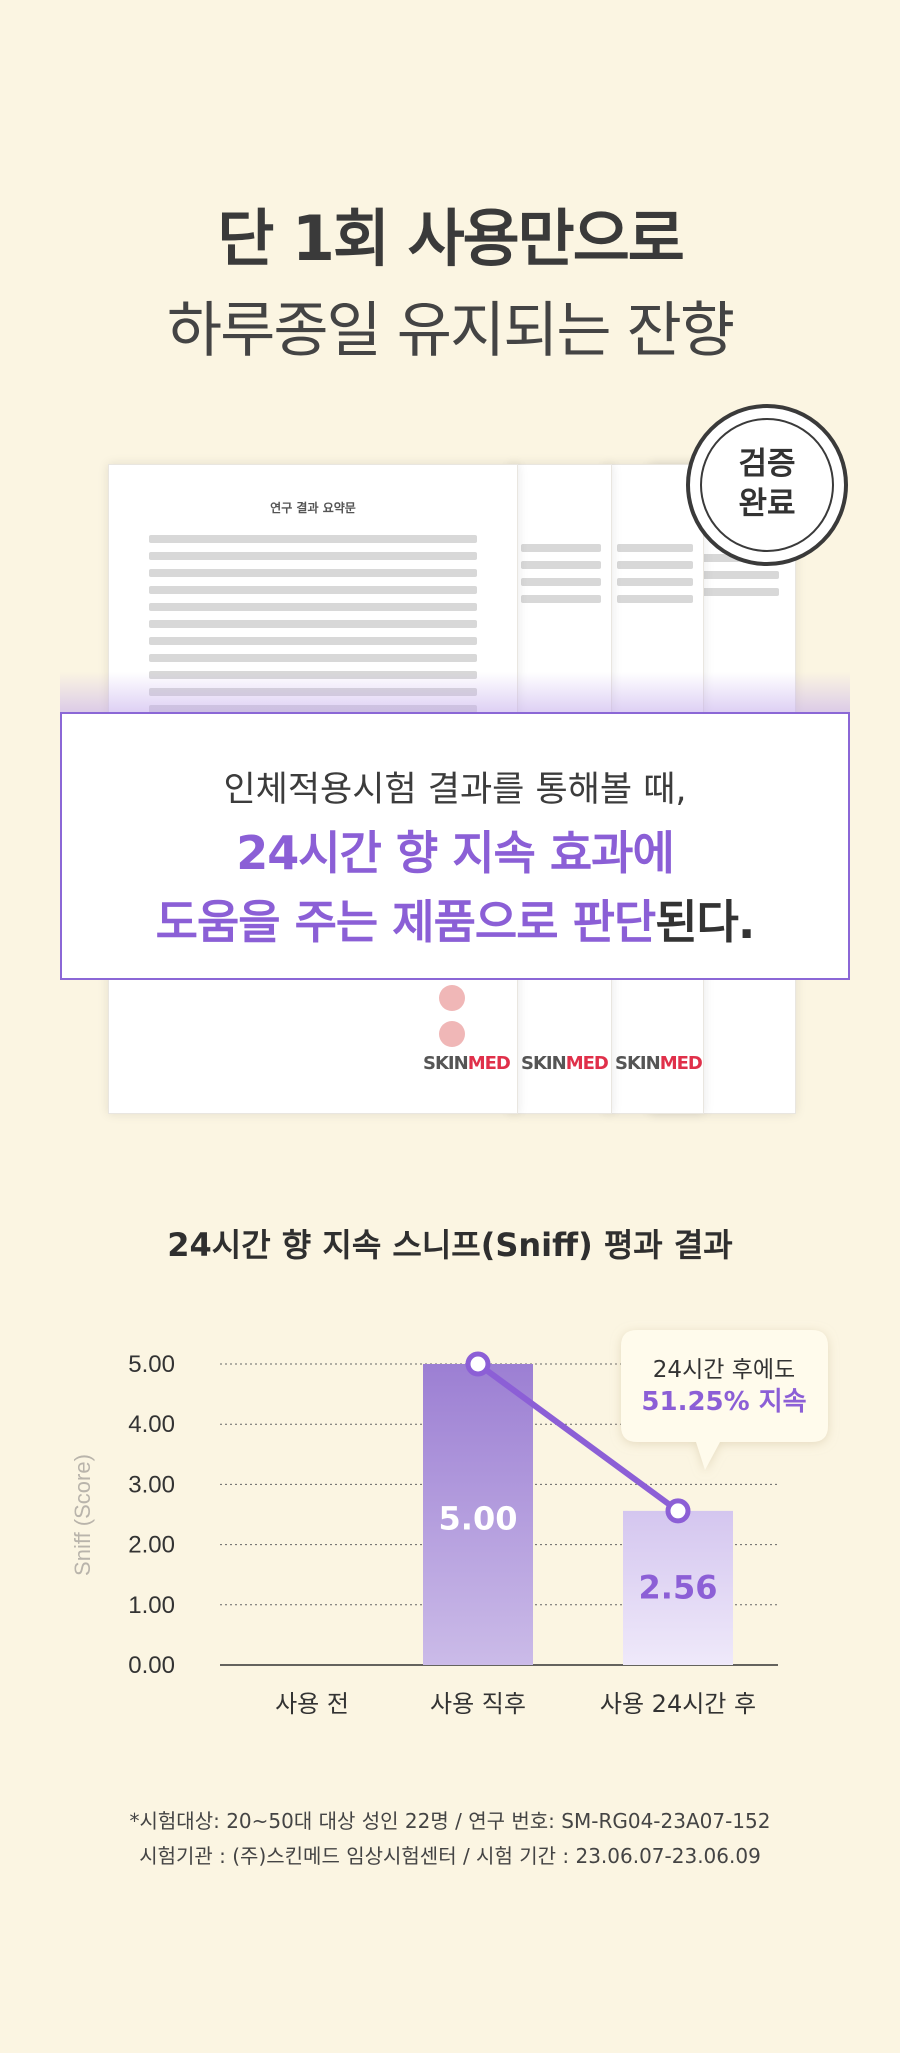 This screenshot has width=900, height=2053. What do you see at coordinates (455, 790) in the screenshot?
I see `callout-line-1: 인체적용시험 결과를 통해볼 때,` at bounding box center [455, 790].